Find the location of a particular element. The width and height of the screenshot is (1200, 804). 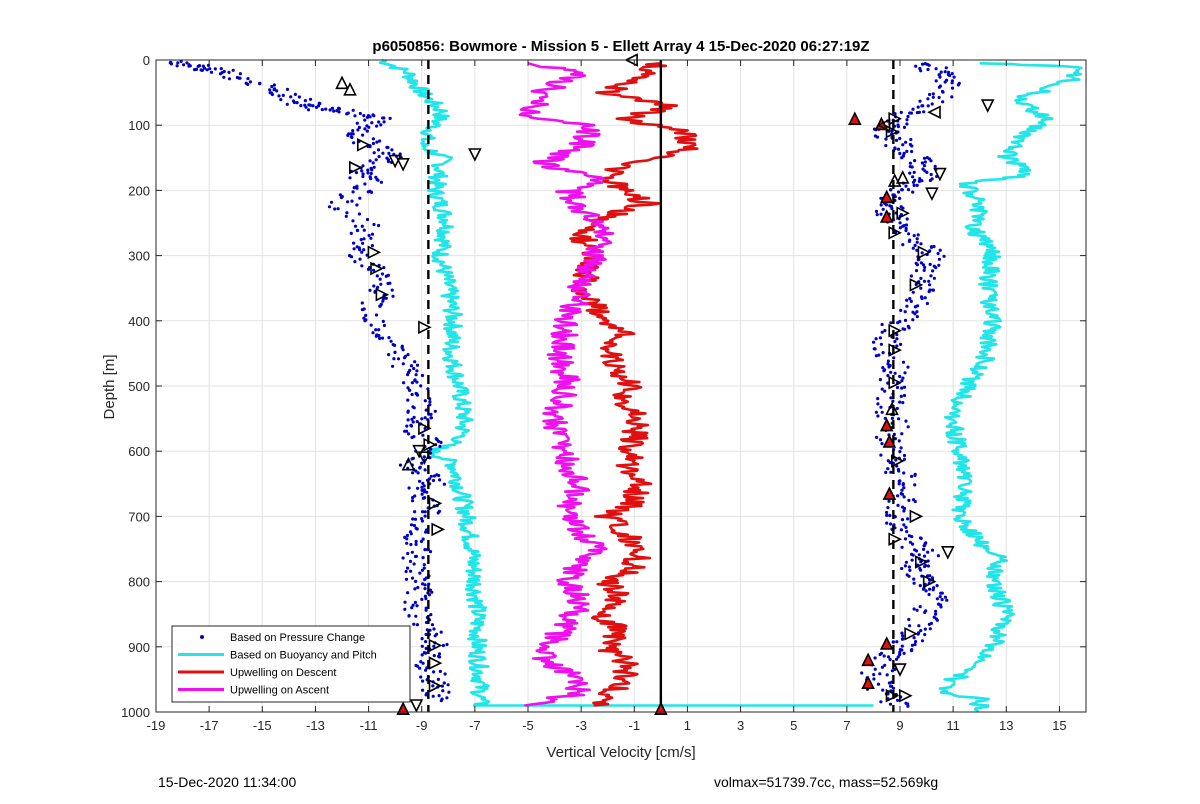

y-tick-label: 500 is located at coordinates (139, 386).